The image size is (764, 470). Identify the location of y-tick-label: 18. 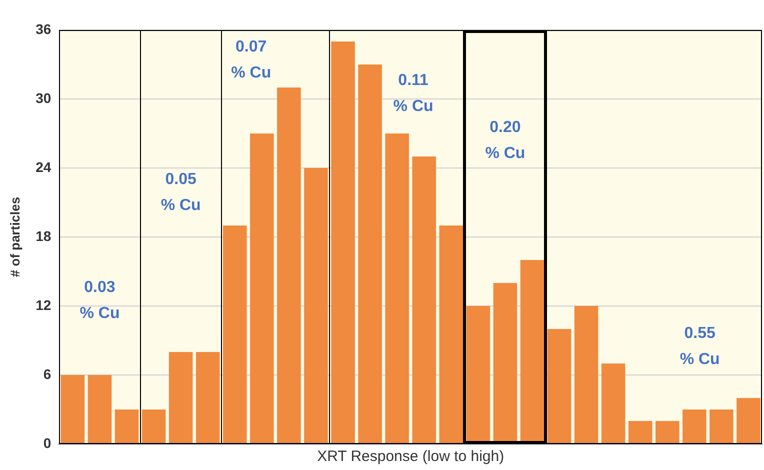
(44, 236).